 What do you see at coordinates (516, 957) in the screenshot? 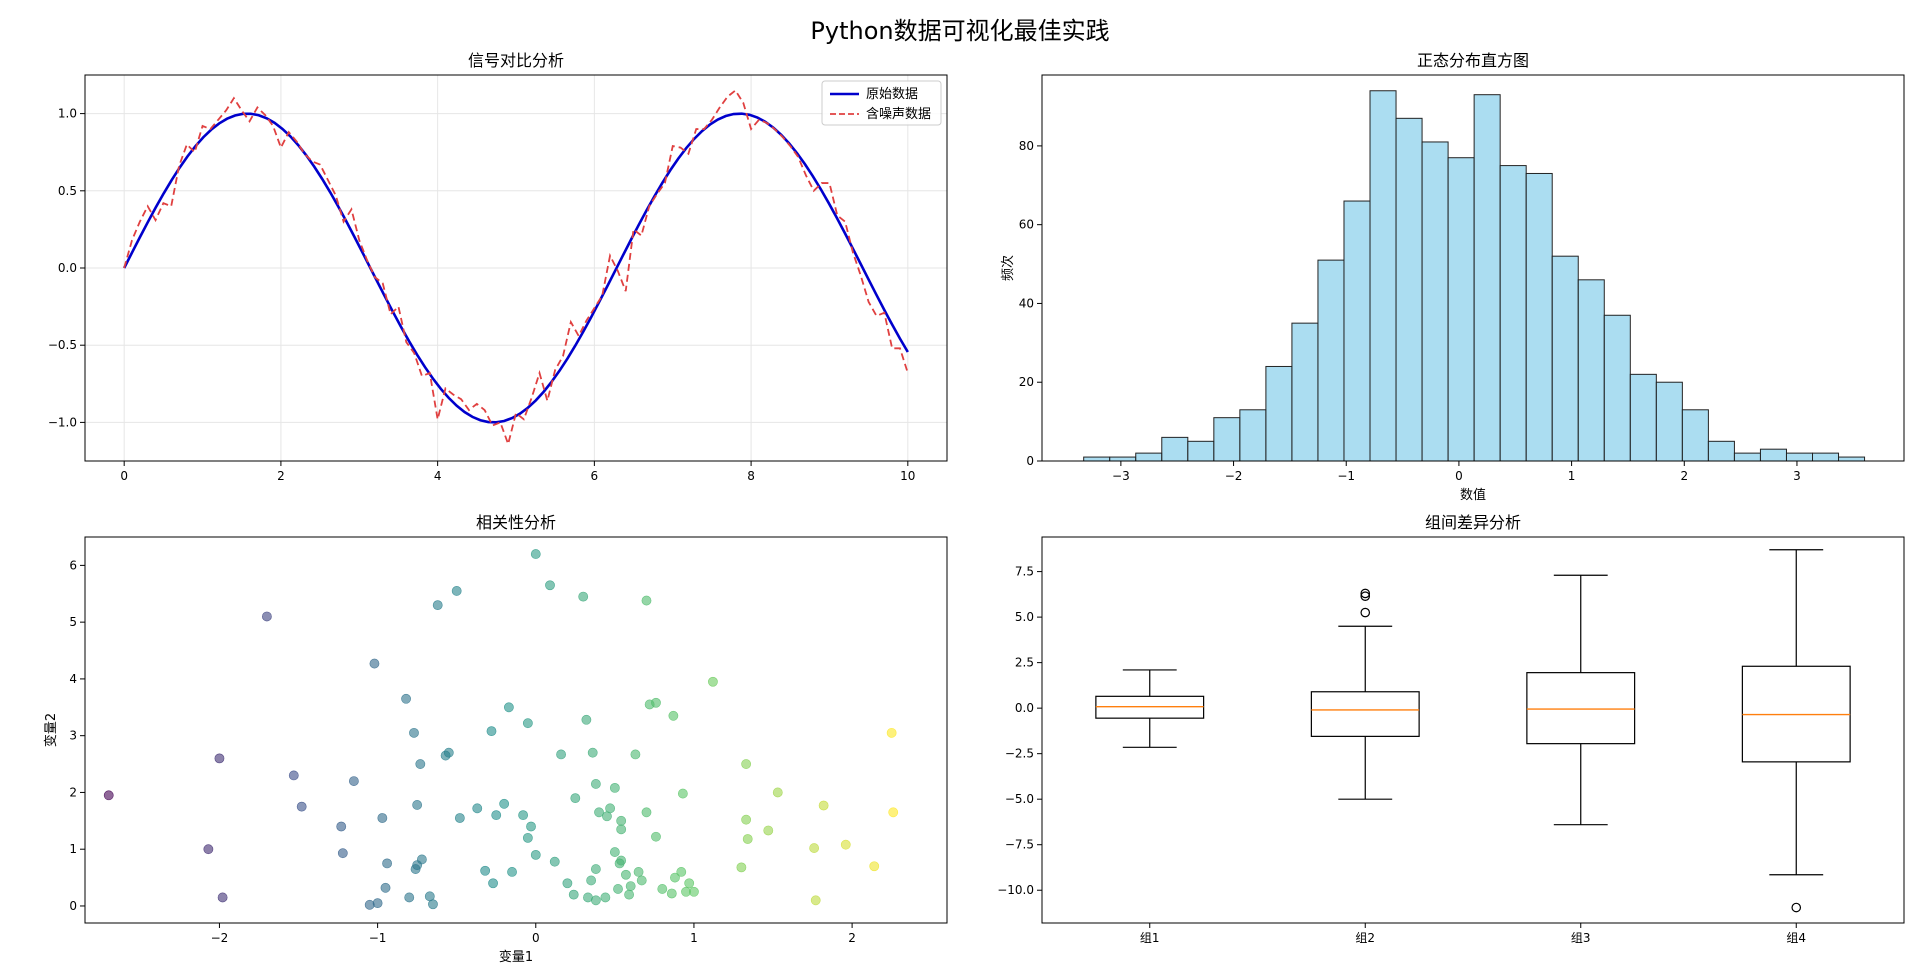
I see `scatter-x-axis-label: 变量1` at bounding box center [516, 957].